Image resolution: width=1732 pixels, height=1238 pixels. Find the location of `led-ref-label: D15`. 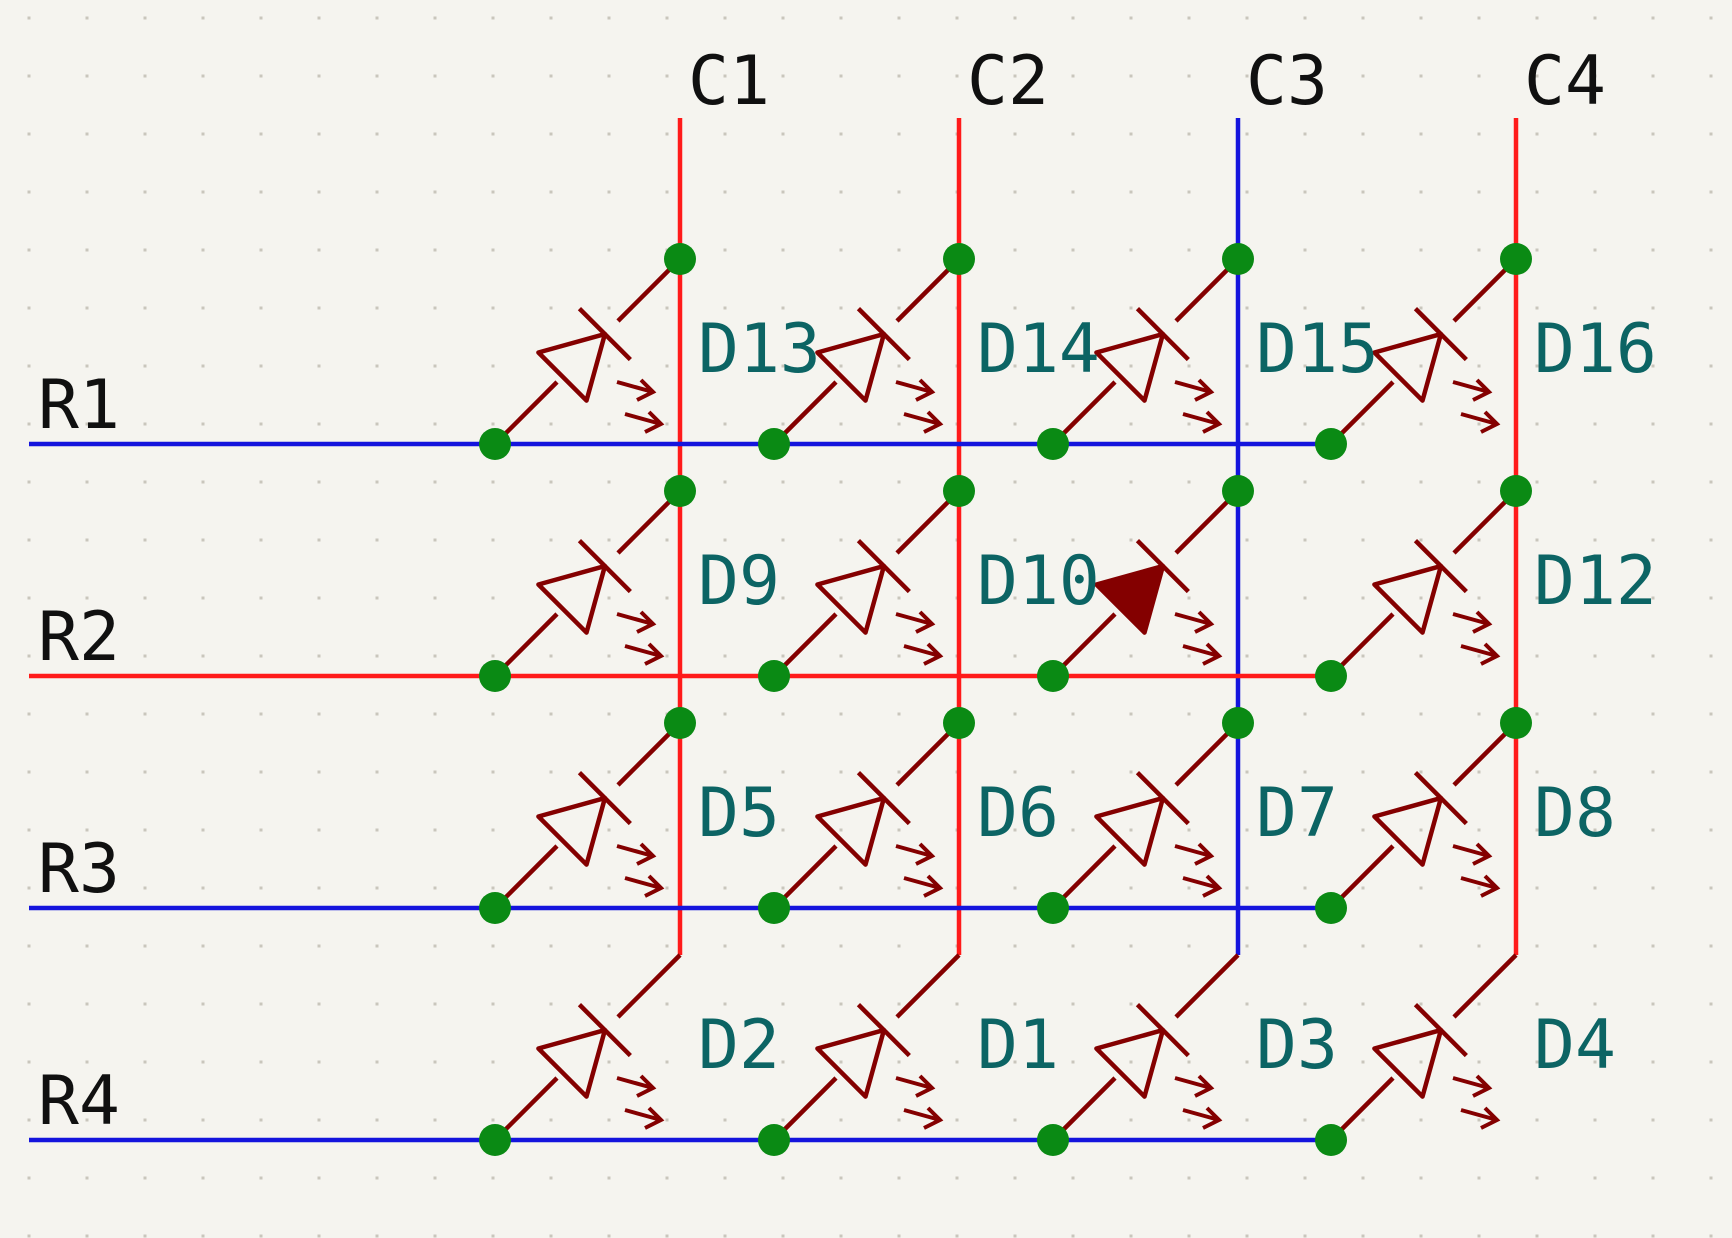

led-ref-label: D15 is located at coordinates (1317, 349).